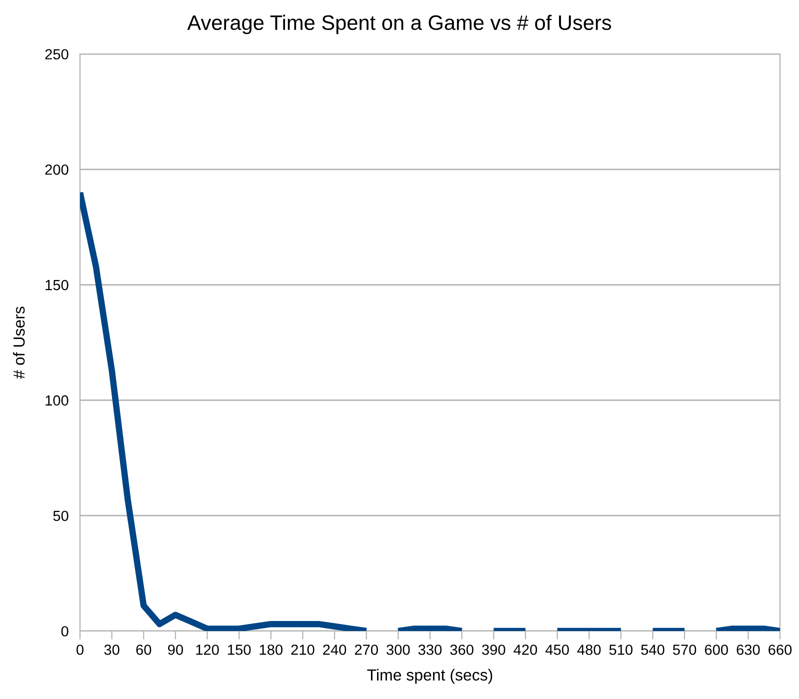 Image resolution: width=799 pixels, height=699 pixels. I want to click on x-tick-label: 180, so click(271, 649).